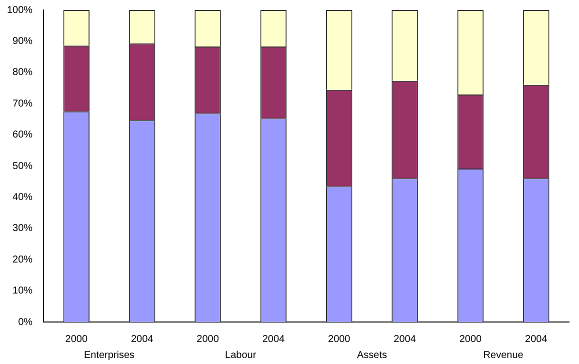 This screenshot has height=364, width=579. I want to click on text: Labour, so click(241, 355).